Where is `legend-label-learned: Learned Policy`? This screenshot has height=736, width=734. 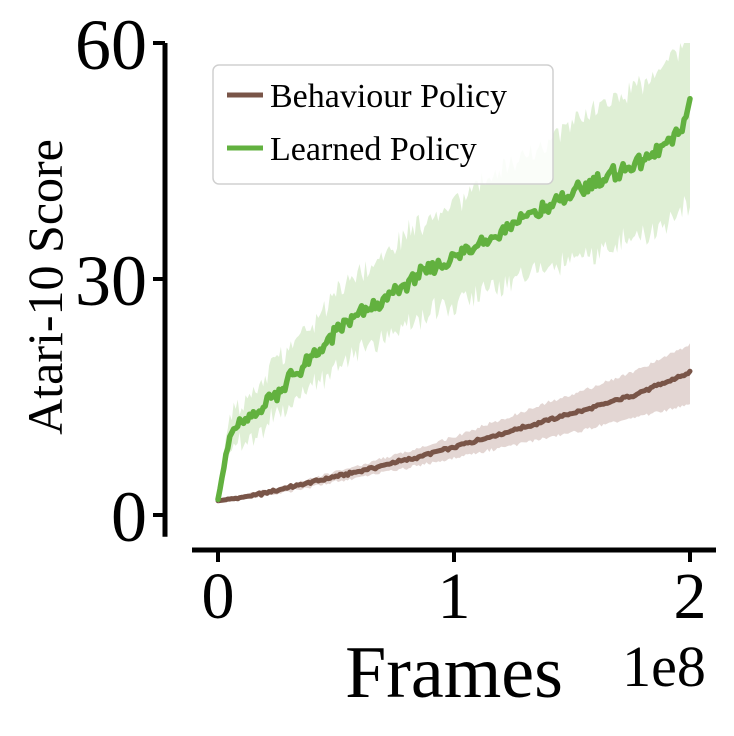 legend-label-learned: Learned Policy is located at coordinates (373, 149).